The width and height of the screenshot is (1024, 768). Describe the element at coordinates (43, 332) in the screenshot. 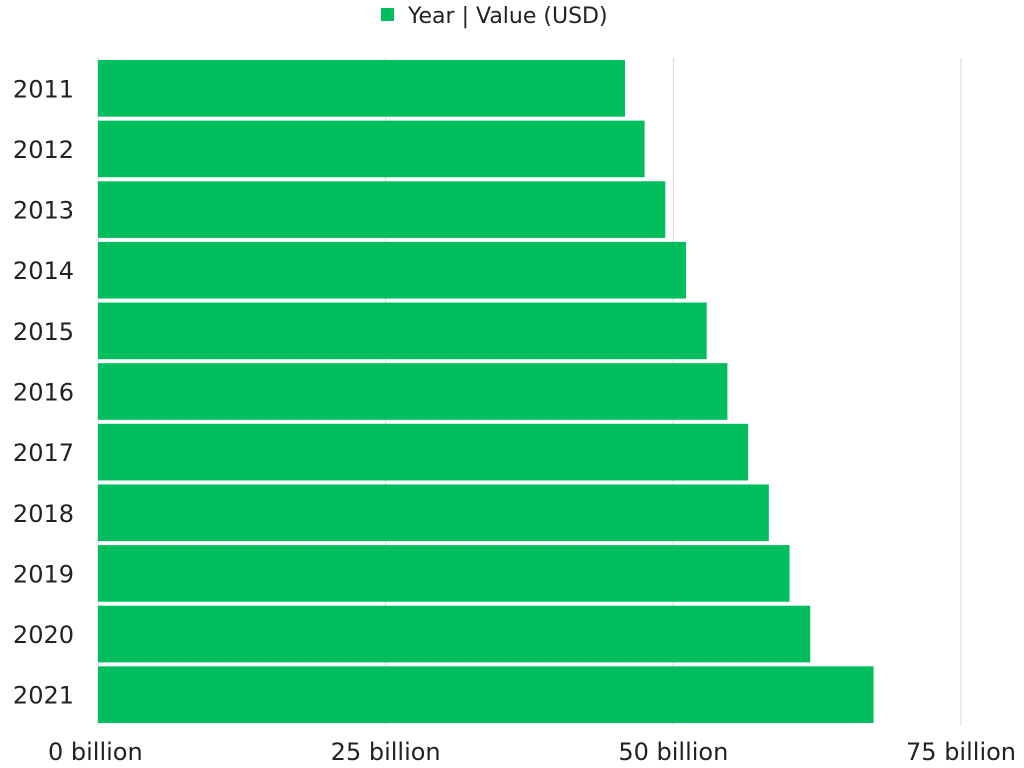

I see `y-tick-label: 2015` at that location.